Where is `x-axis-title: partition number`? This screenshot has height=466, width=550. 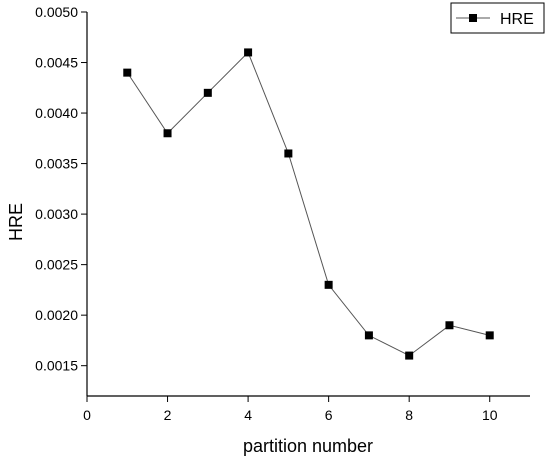 x-axis-title: partition number is located at coordinates (308, 446).